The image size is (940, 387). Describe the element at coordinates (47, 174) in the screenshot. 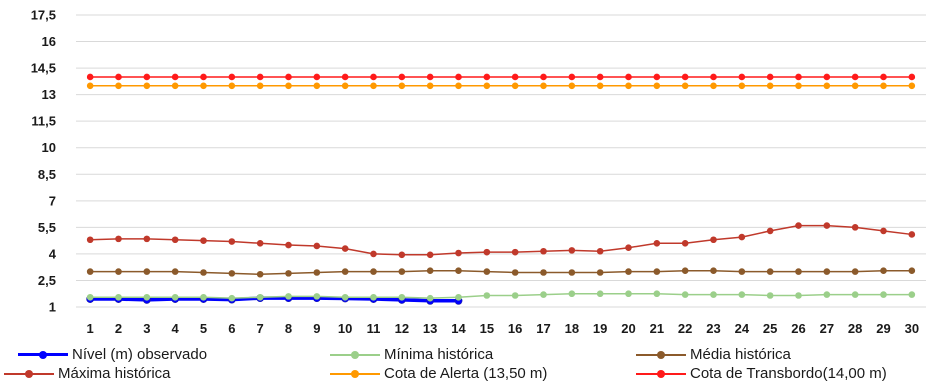

I see `y-tick-label: 8,5` at that location.